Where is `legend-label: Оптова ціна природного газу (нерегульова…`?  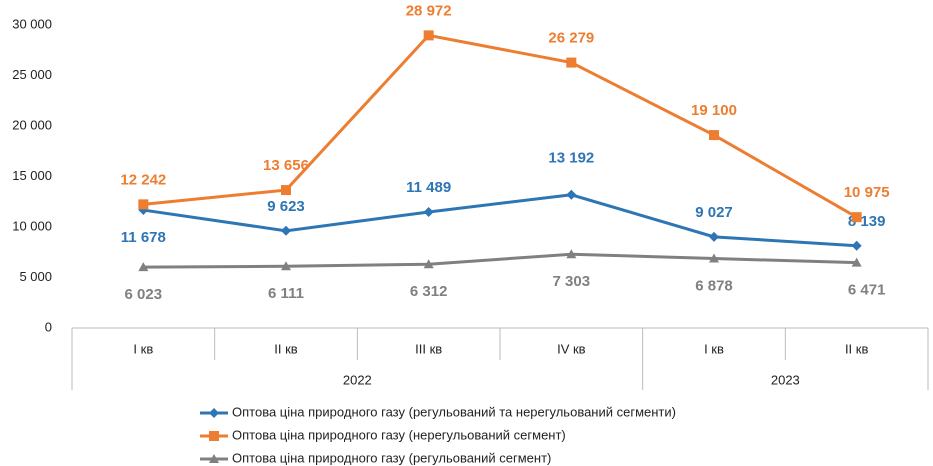
legend-label: Оптова ціна природного газу (нерегульова… is located at coordinates (399, 434).